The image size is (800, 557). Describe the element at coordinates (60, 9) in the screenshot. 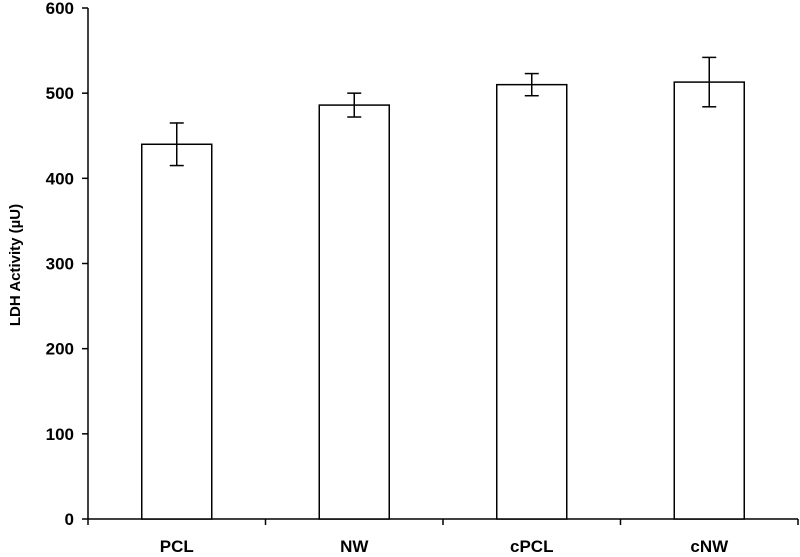

I see `y-tick-label: 600` at that location.